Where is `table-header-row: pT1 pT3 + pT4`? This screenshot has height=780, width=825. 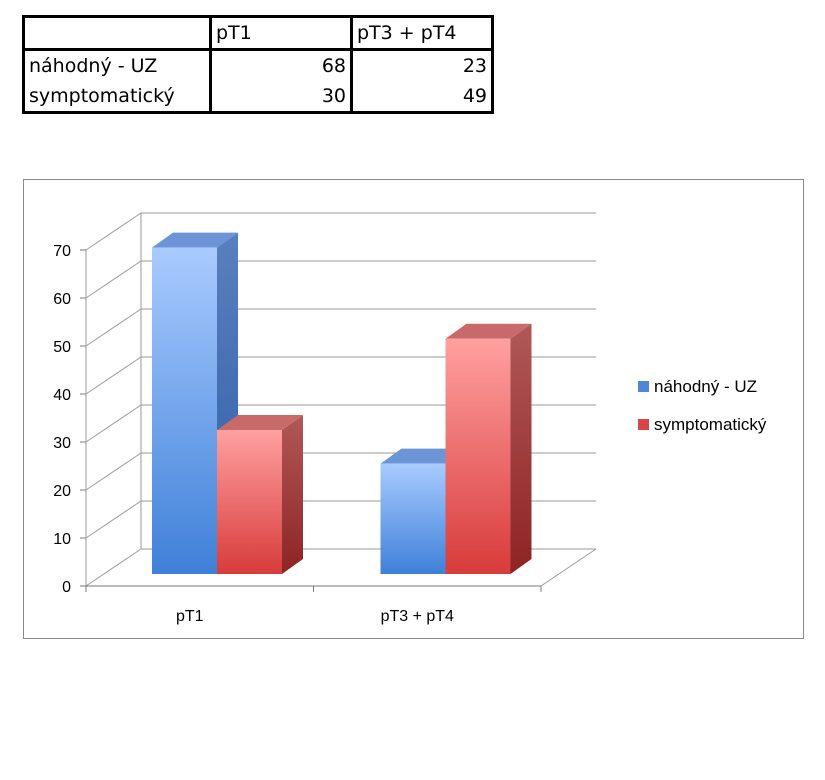
table-header-row: pT1 pT3 + pT4 is located at coordinates (258, 33).